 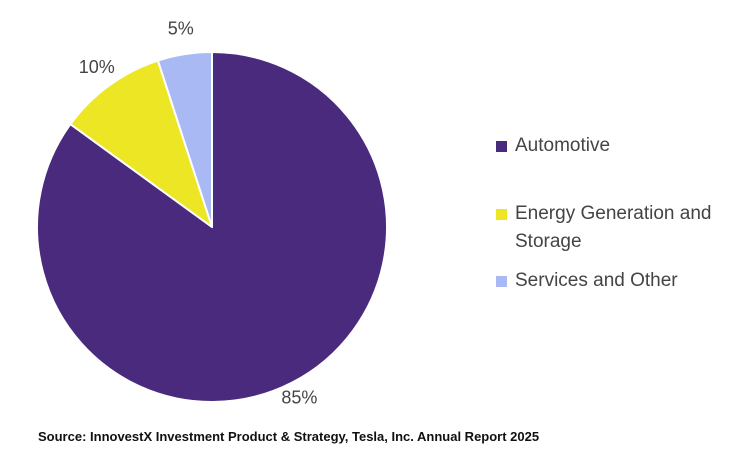 I want to click on legend-swatch-services, so click(x=501, y=281).